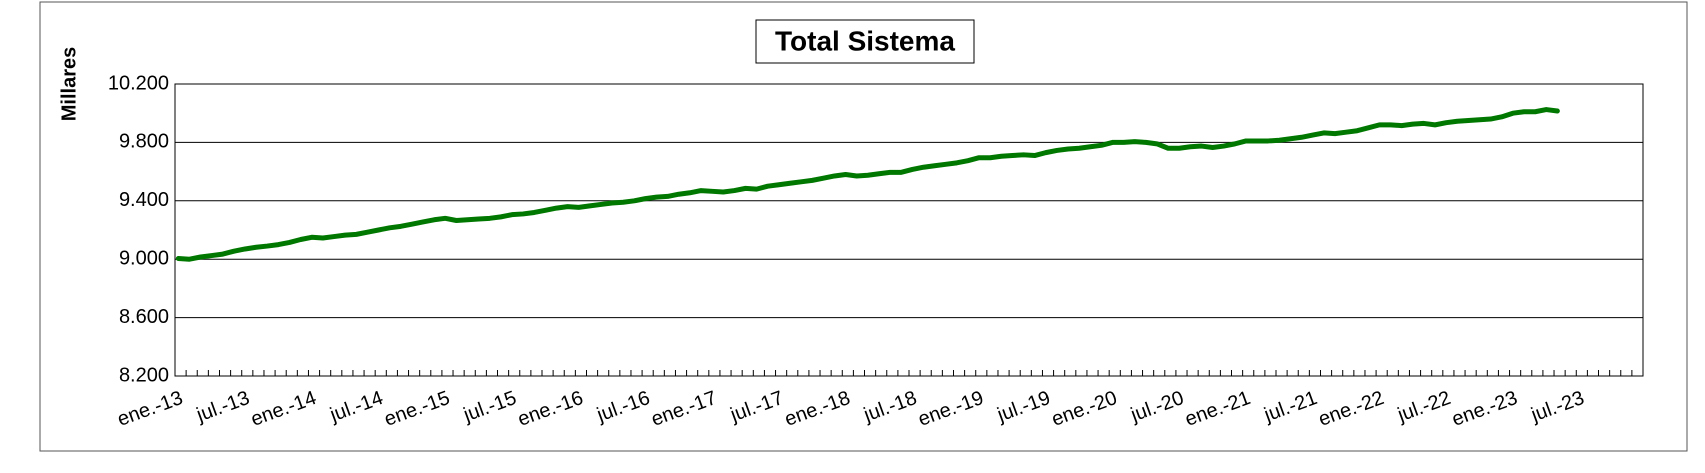  Describe the element at coordinates (144, 317) in the screenshot. I see `y-tick-label: 8.600` at that location.